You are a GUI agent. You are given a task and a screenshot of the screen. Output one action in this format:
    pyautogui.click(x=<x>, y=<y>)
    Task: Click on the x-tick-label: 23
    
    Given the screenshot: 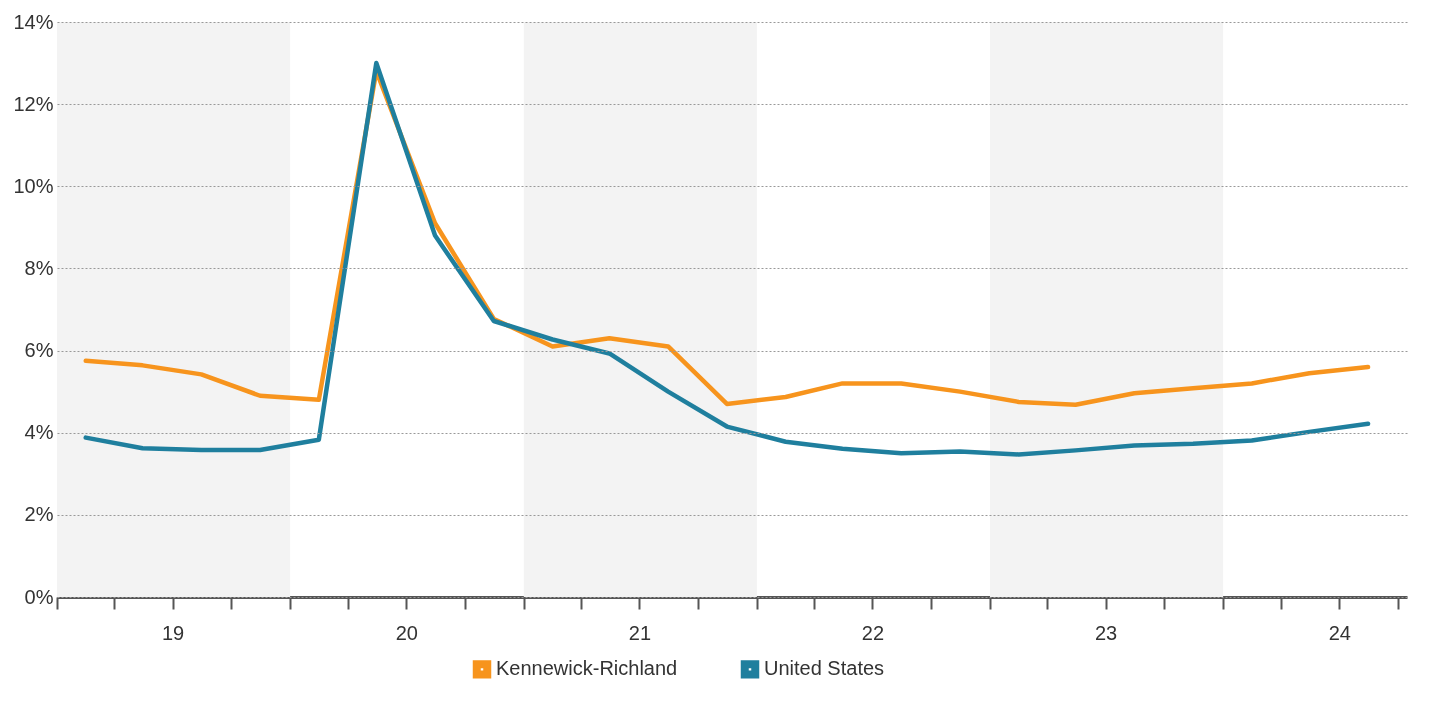 What is the action you would take?
    pyautogui.click(x=1106, y=632)
    